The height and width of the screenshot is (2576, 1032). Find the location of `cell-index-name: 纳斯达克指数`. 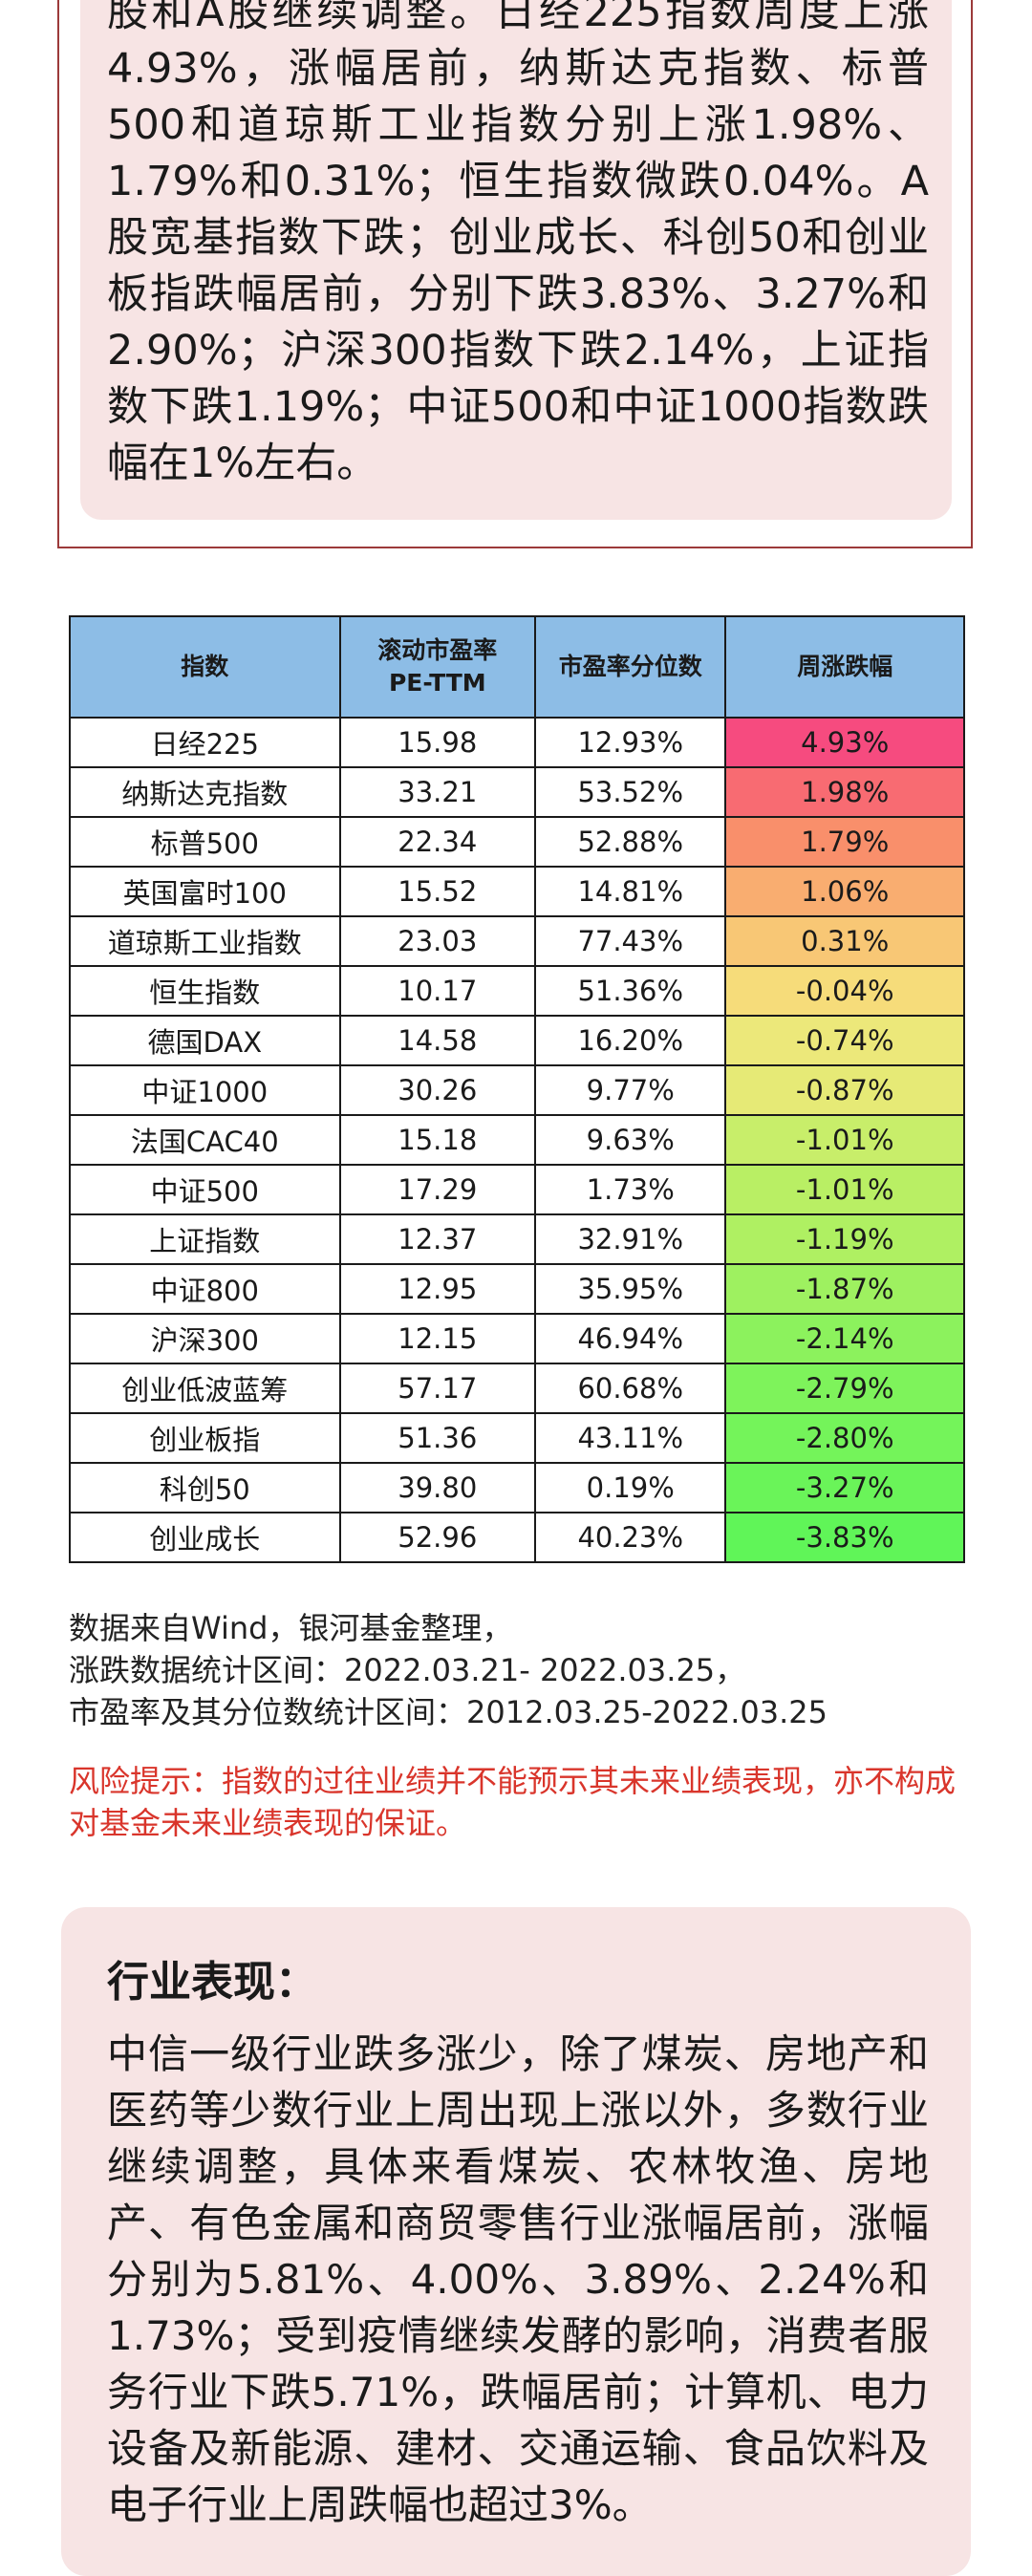

cell-index-name: 纳斯达克指数 is located at coordinates (205, 792).